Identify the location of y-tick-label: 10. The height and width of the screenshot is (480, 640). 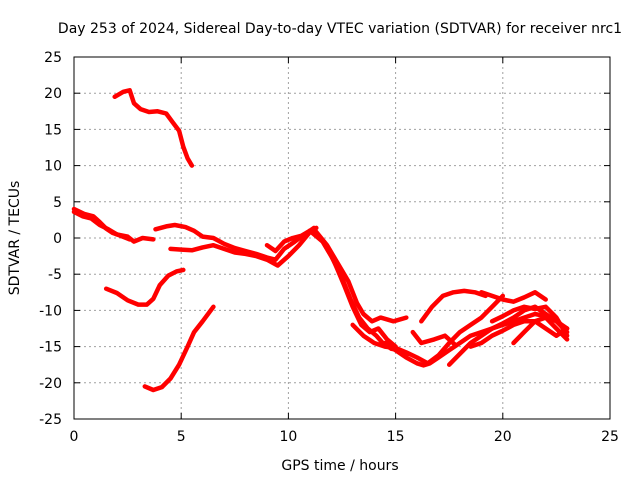
(53, 167).